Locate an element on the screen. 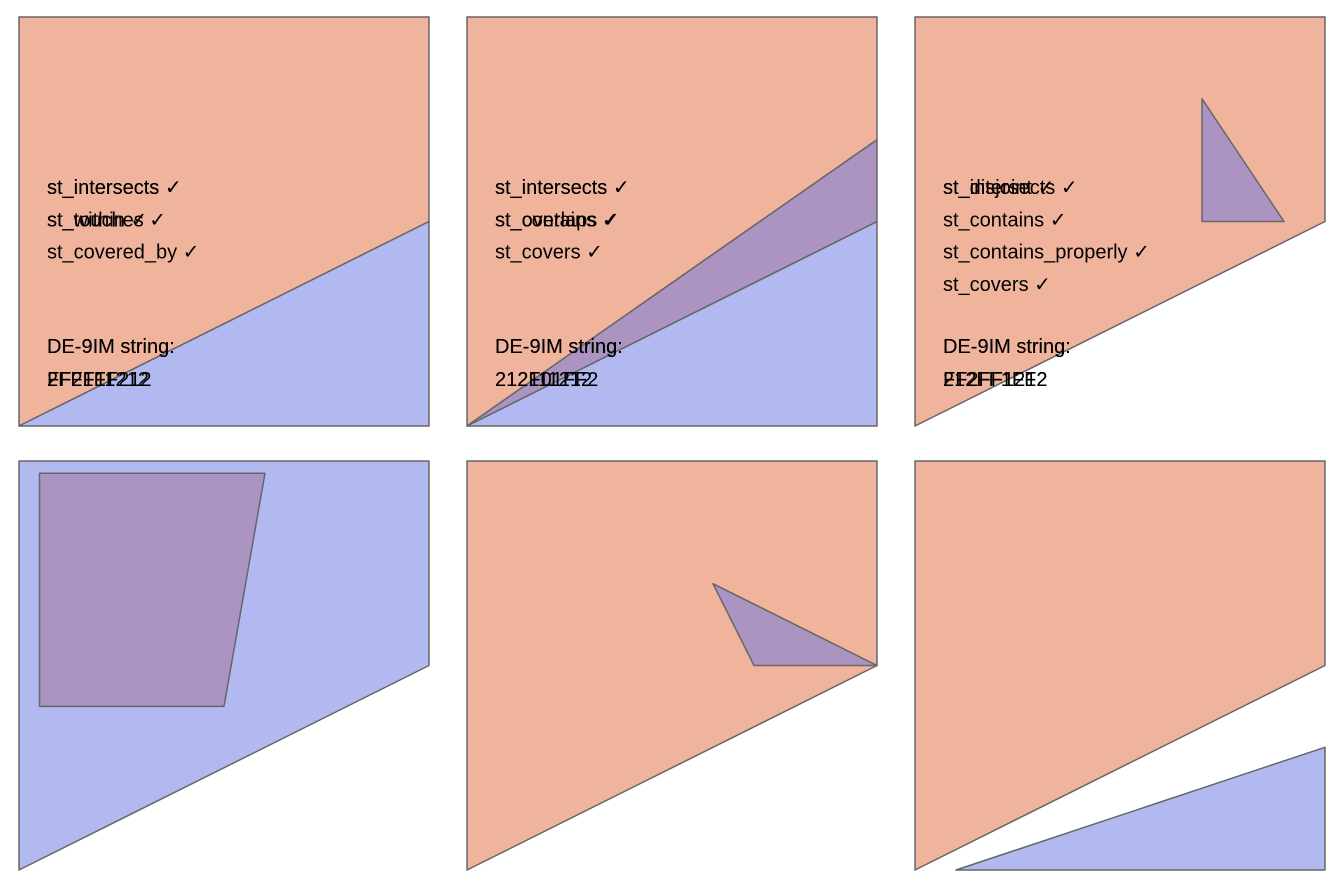 The image size is (1344, 887). predicate-label: st_within ✓ is located at coordinates (97, 220).